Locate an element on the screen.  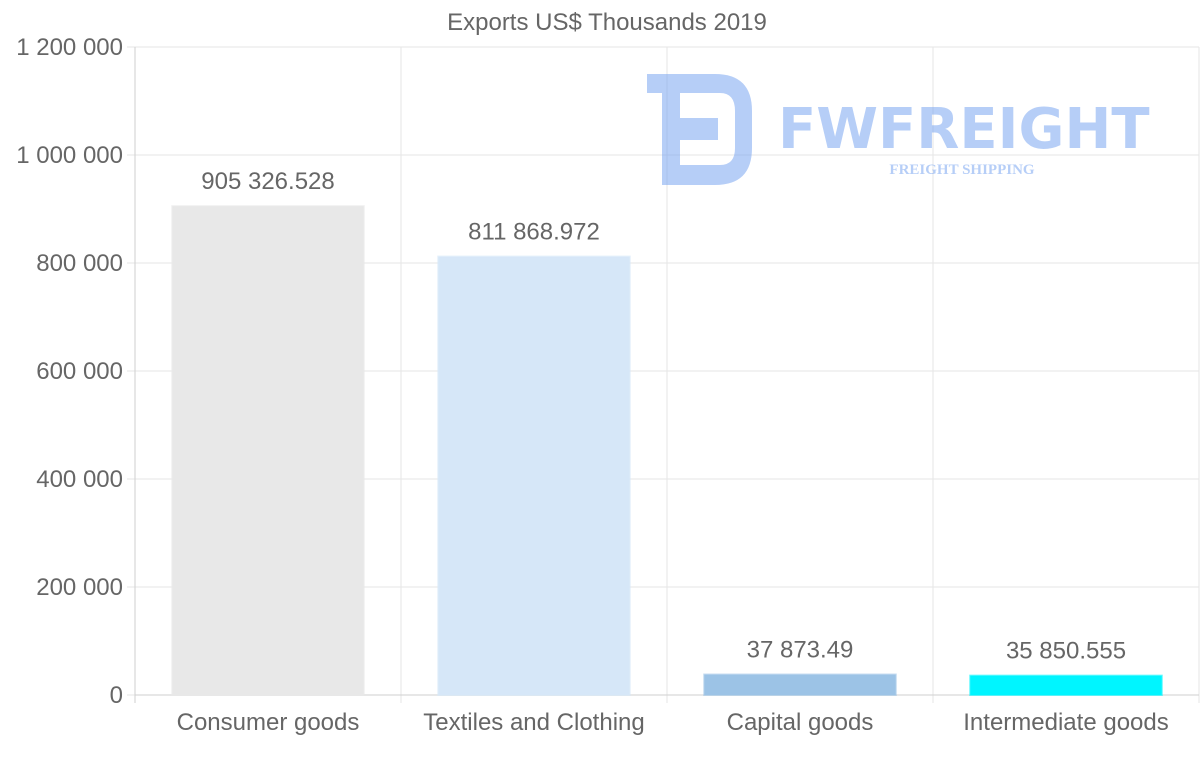
x-tick-label: Capital goods is located at coordinates (800, 722).